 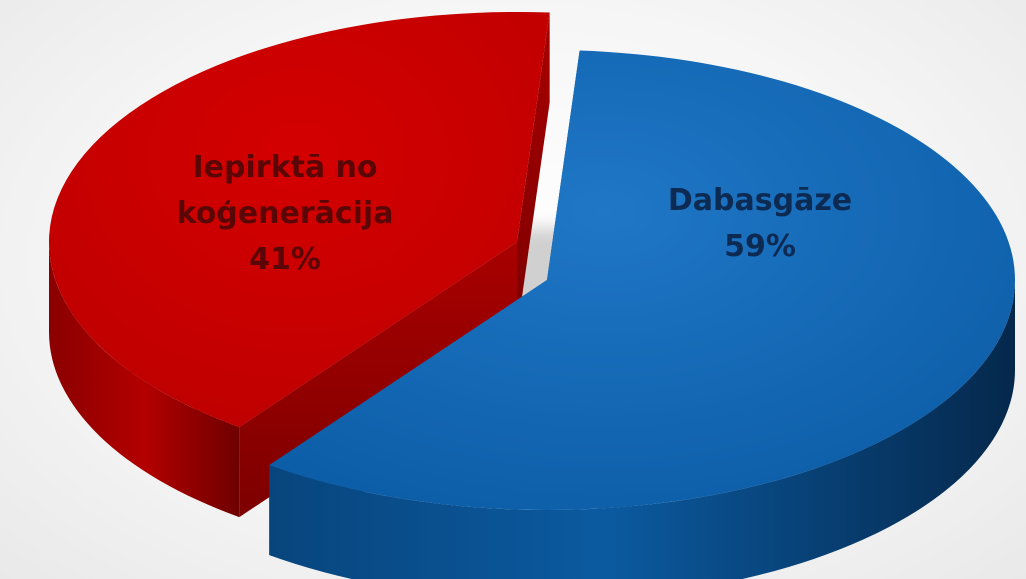 I want to click on pie-slice-name: Iepirktā no, so click(x=284, y=167).